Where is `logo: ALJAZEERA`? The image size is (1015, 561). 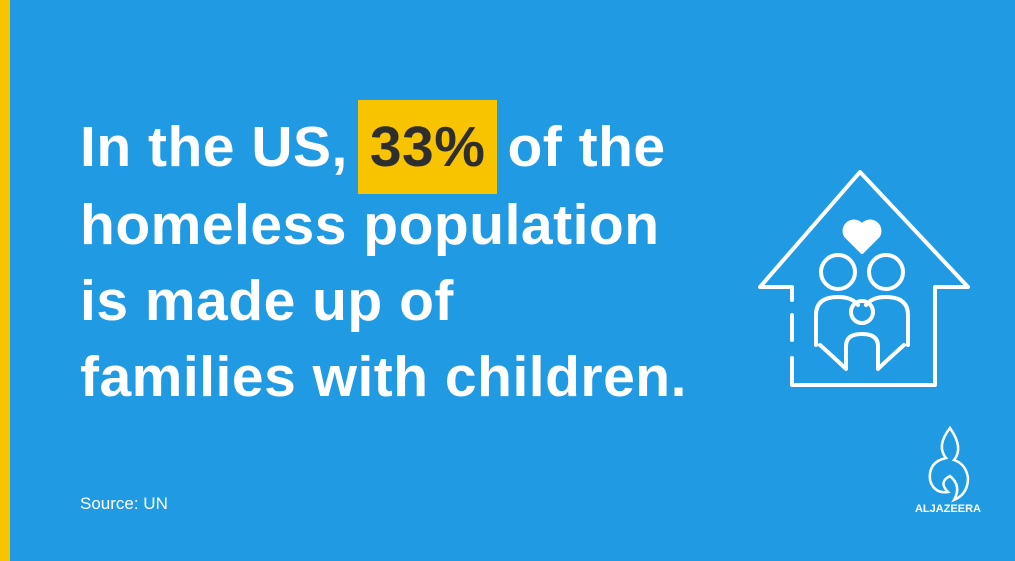
logo: ALJAZEERA is located at coordinates (948, 470).